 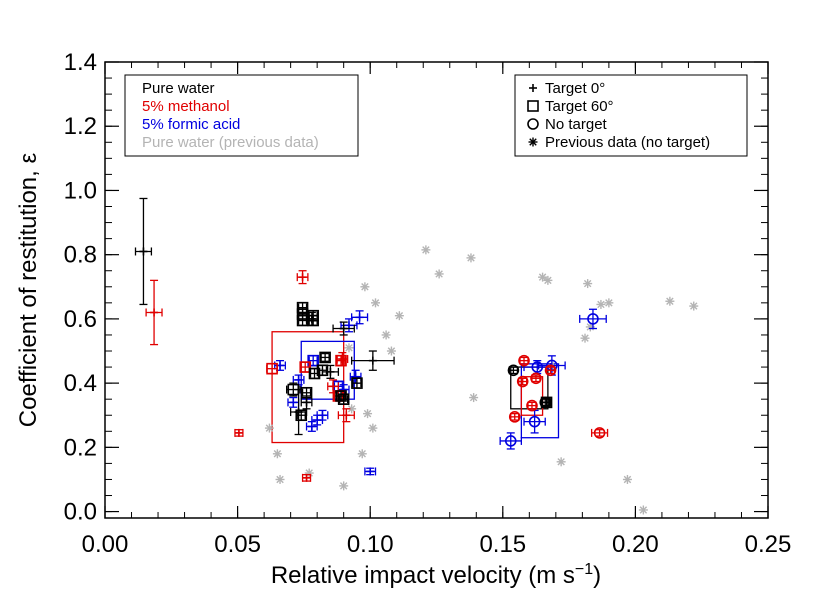 I want to click on data-point-water-circle, so click(x=545, y=402).